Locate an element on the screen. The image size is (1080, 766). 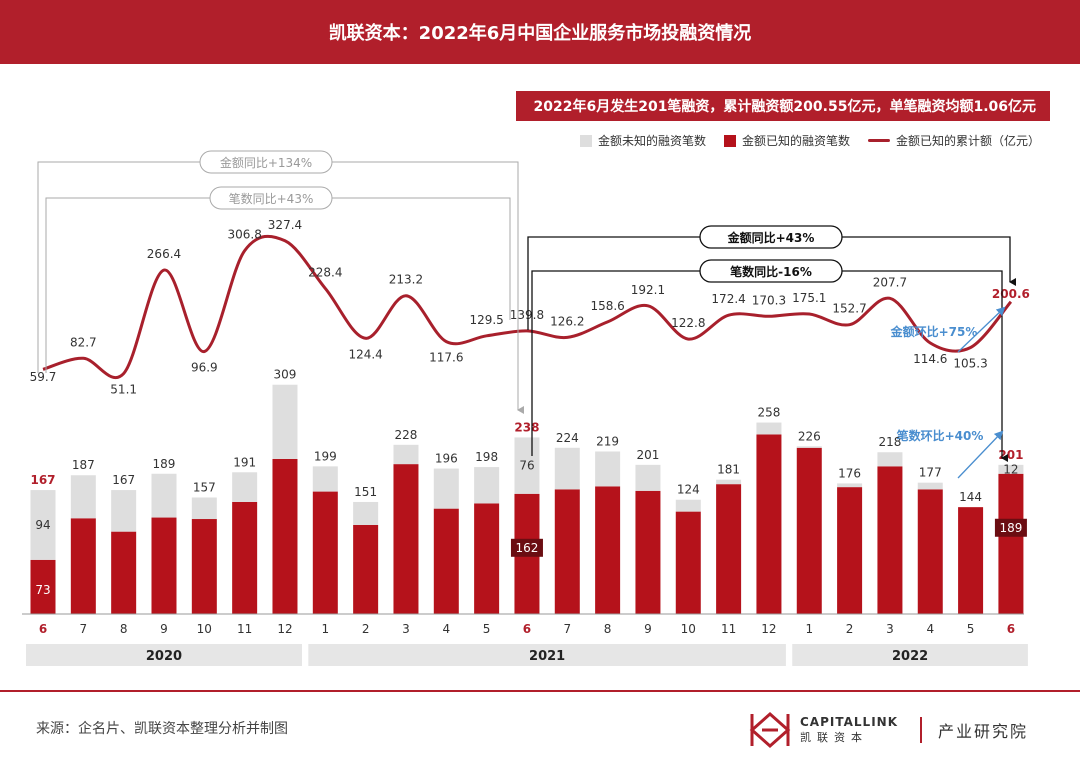
bar-total-label-11: 198 is located at coordinates (486, 457).